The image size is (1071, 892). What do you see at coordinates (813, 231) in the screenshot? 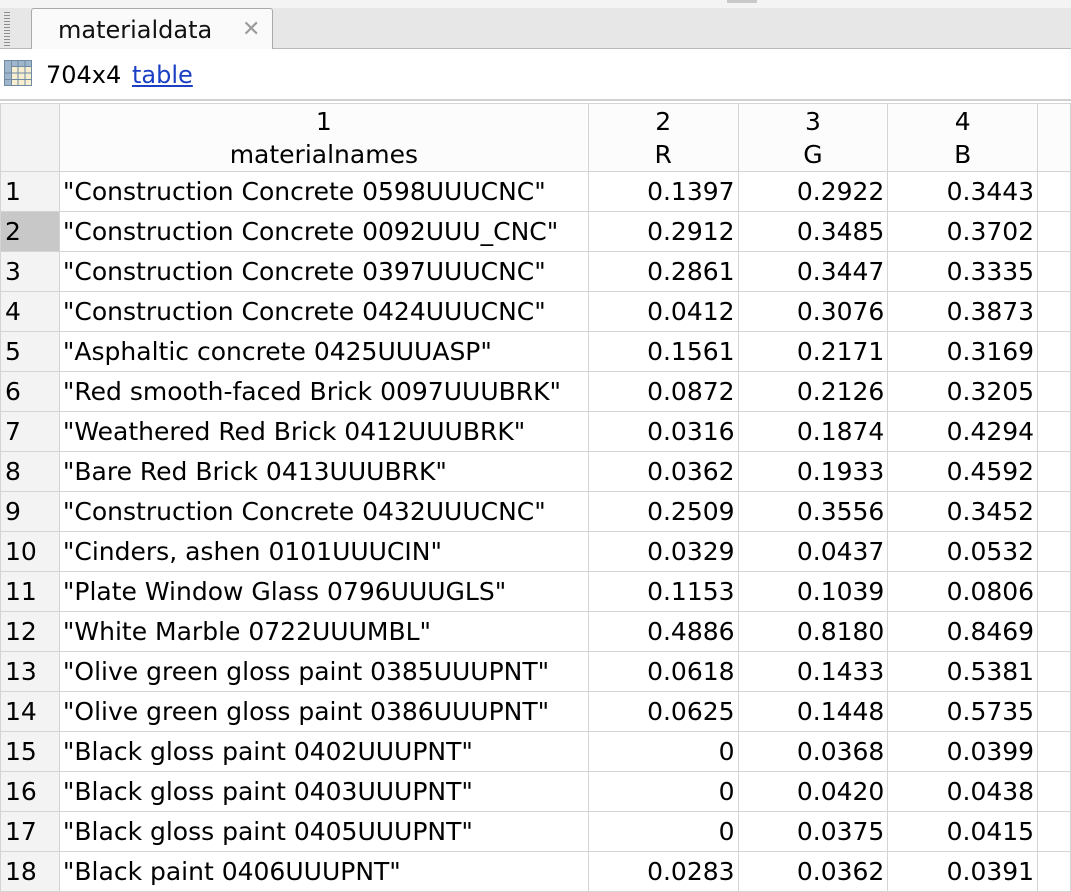
I see `g-value-cell: 0.3485` at bounding box center [813, 231].